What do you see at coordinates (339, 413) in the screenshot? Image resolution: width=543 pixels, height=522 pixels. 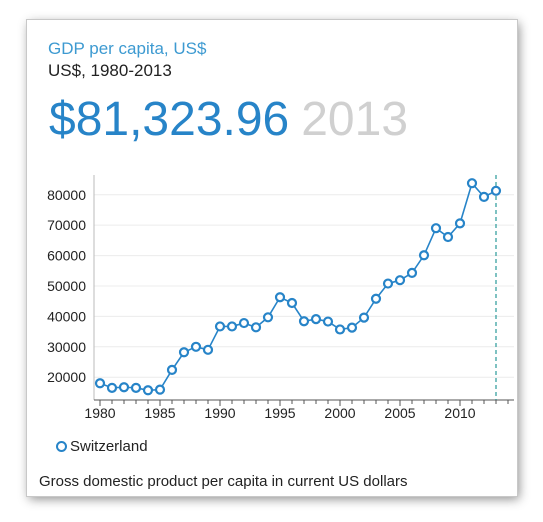 I see `x-tick-label: 2000` at bounding box center [339, 413].